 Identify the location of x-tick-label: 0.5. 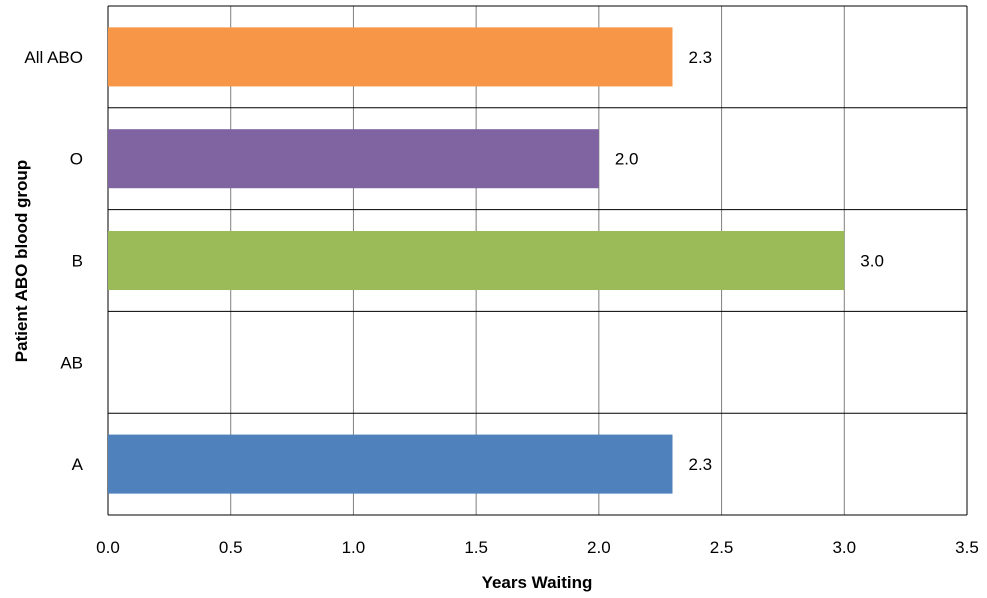
(231, 547).